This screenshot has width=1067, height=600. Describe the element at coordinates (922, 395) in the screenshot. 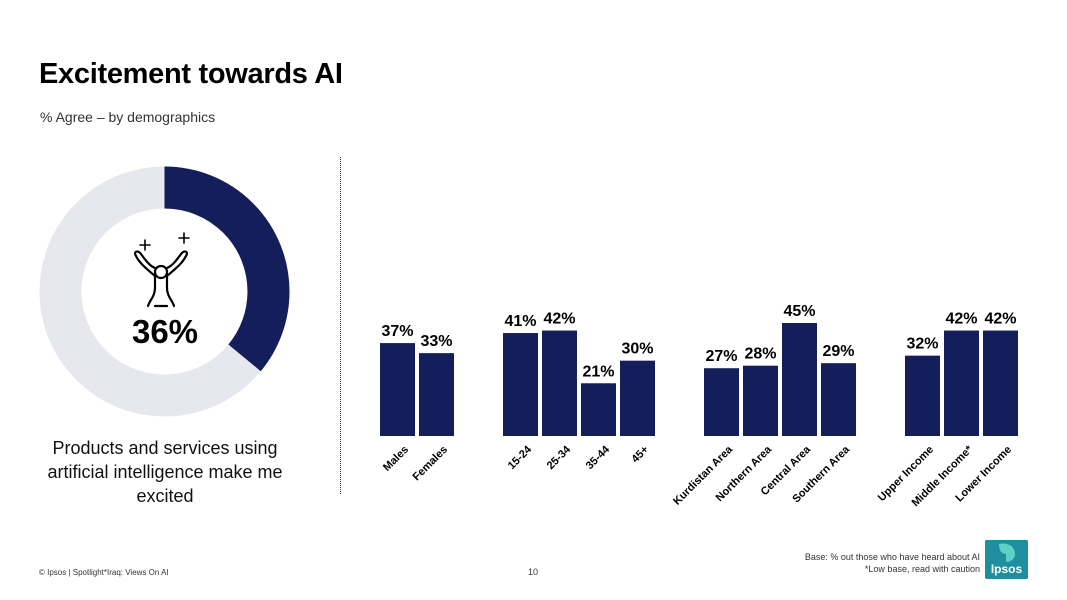

I see `bar-upper-income` at that location.